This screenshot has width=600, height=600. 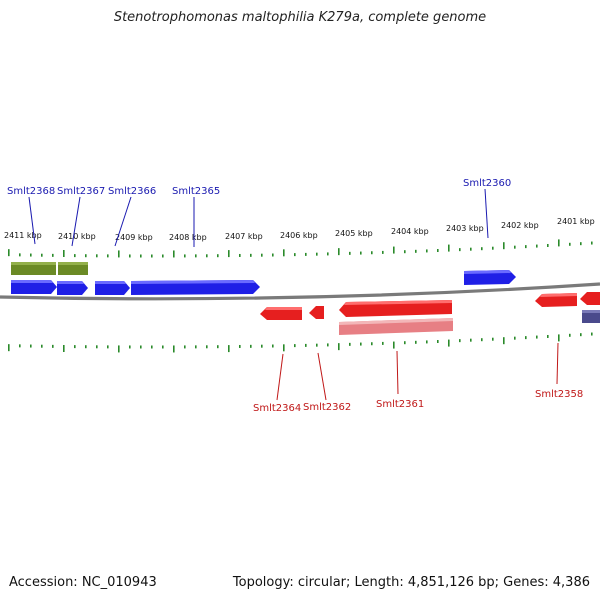 What do you see at coordinates (277, 383) in the screenshot?
I see `gene-label-reverse: Smlt2364` at bounding box center [277, 383].